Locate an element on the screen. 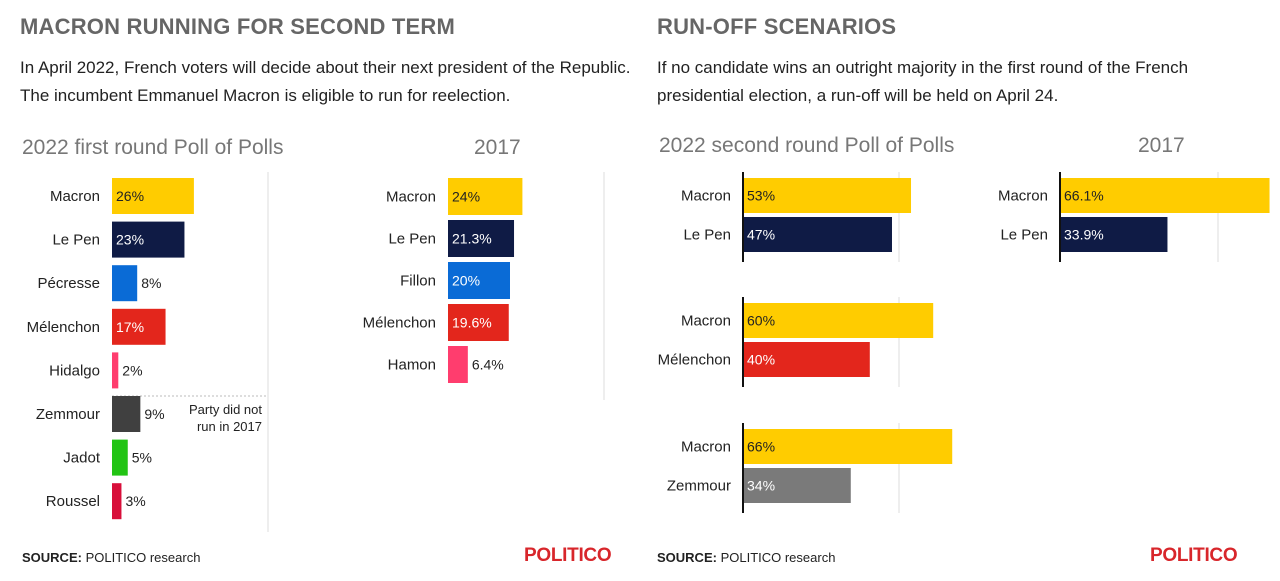 The height and width of the screenshot is (581, 1280). value-label-macron-r2-2017-0: 66.1% is located at coordinates (1084, 196).